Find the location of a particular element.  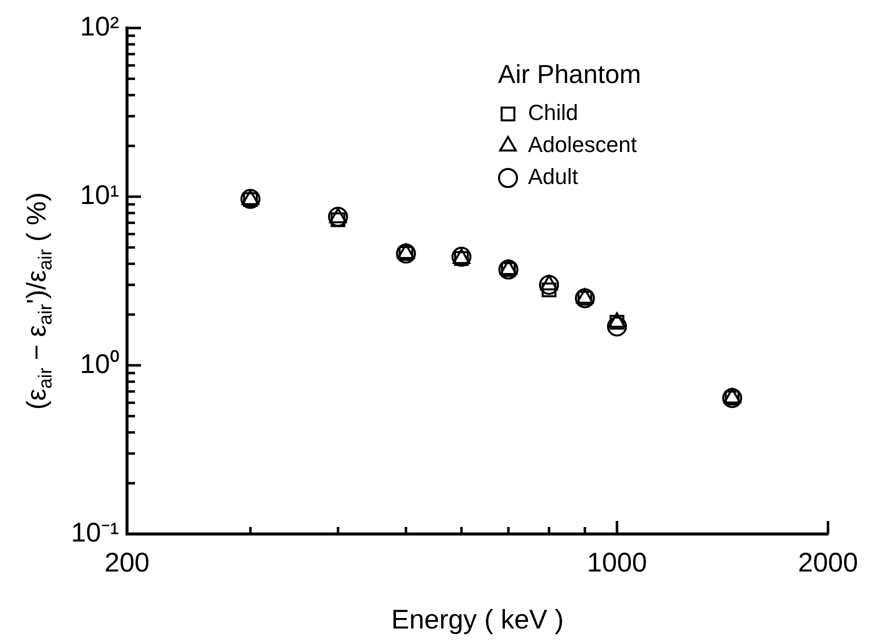

x-tick-label: 1000 is located at coordinates (617, 563).